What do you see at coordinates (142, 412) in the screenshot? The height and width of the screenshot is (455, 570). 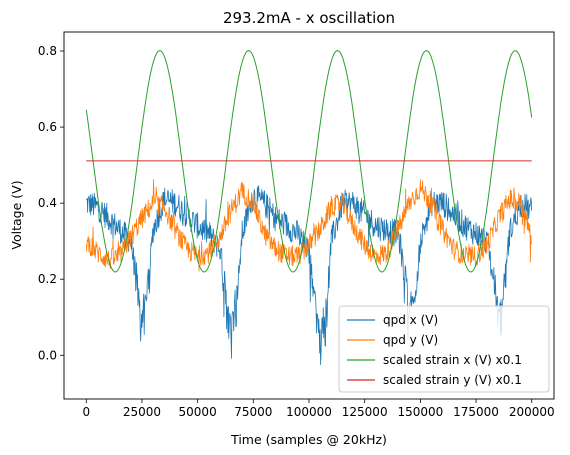 I see `x-tick-label: 25000` at bounding box center [142, 412].